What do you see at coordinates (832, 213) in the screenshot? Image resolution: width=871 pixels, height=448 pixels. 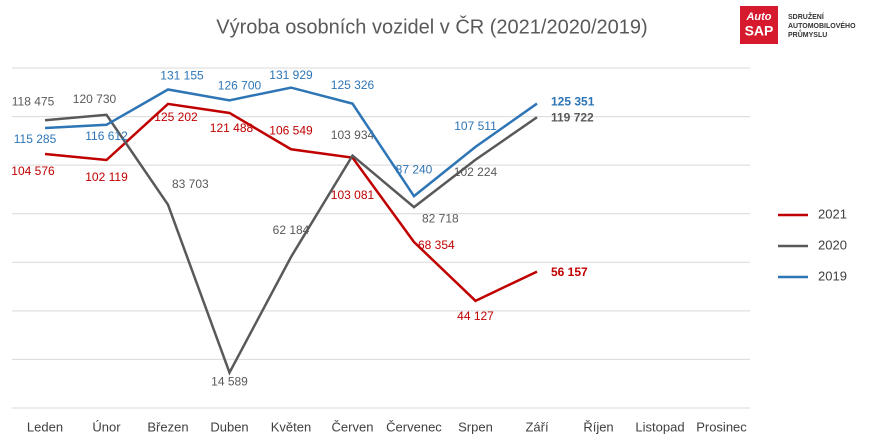 I see `legend-label: 2021` at bounding box center [832, 213].